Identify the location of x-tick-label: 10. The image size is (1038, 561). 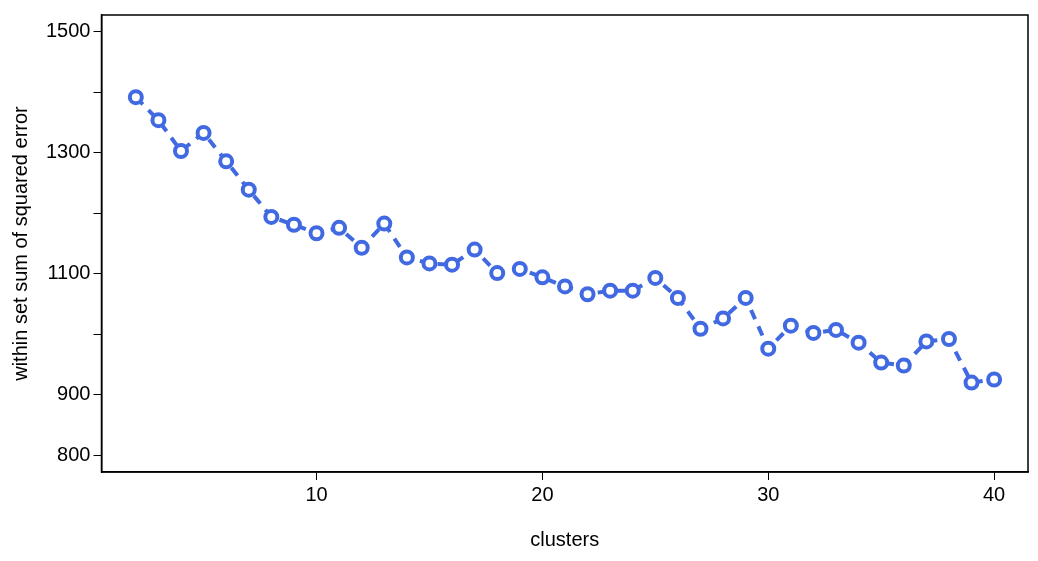
(316, 493).